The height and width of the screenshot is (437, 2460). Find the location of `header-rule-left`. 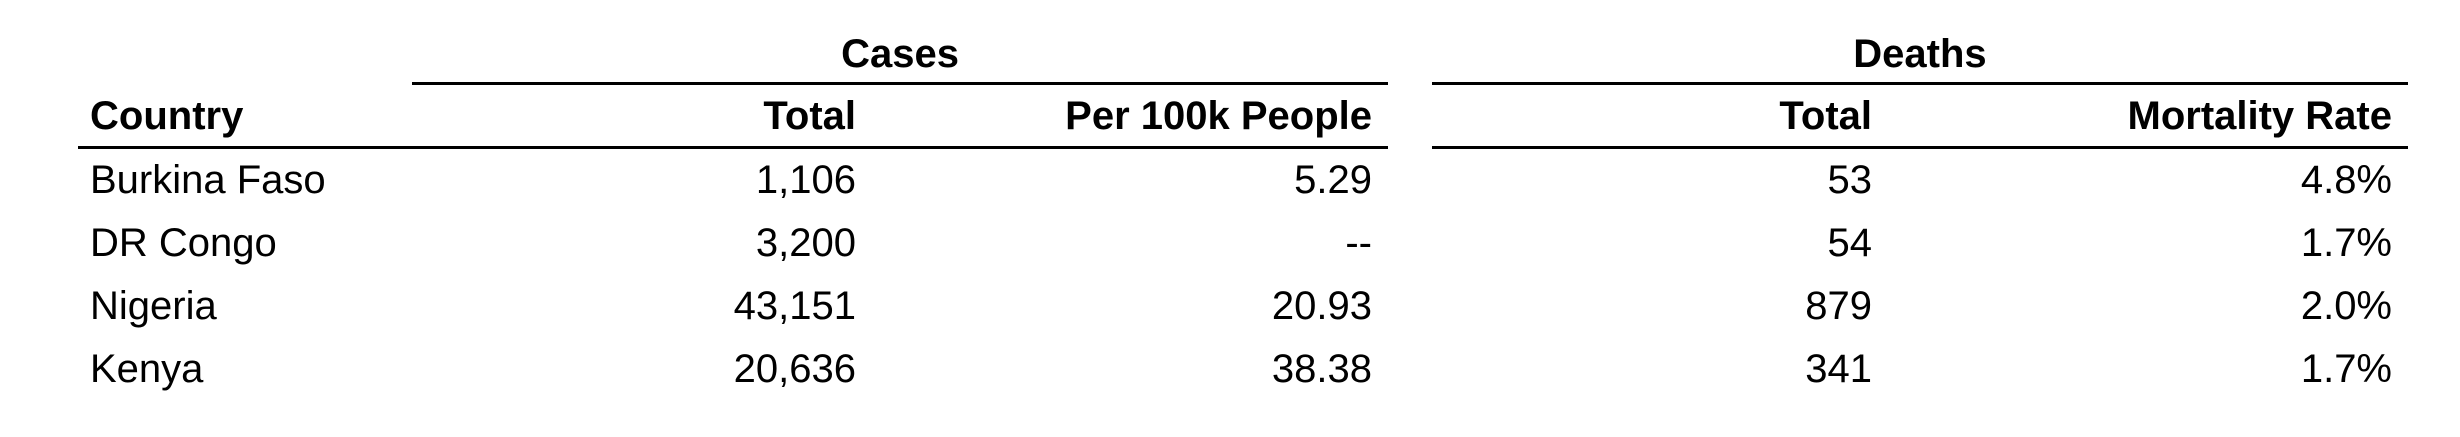

header-rule-left is located at coordinates (733, 147).